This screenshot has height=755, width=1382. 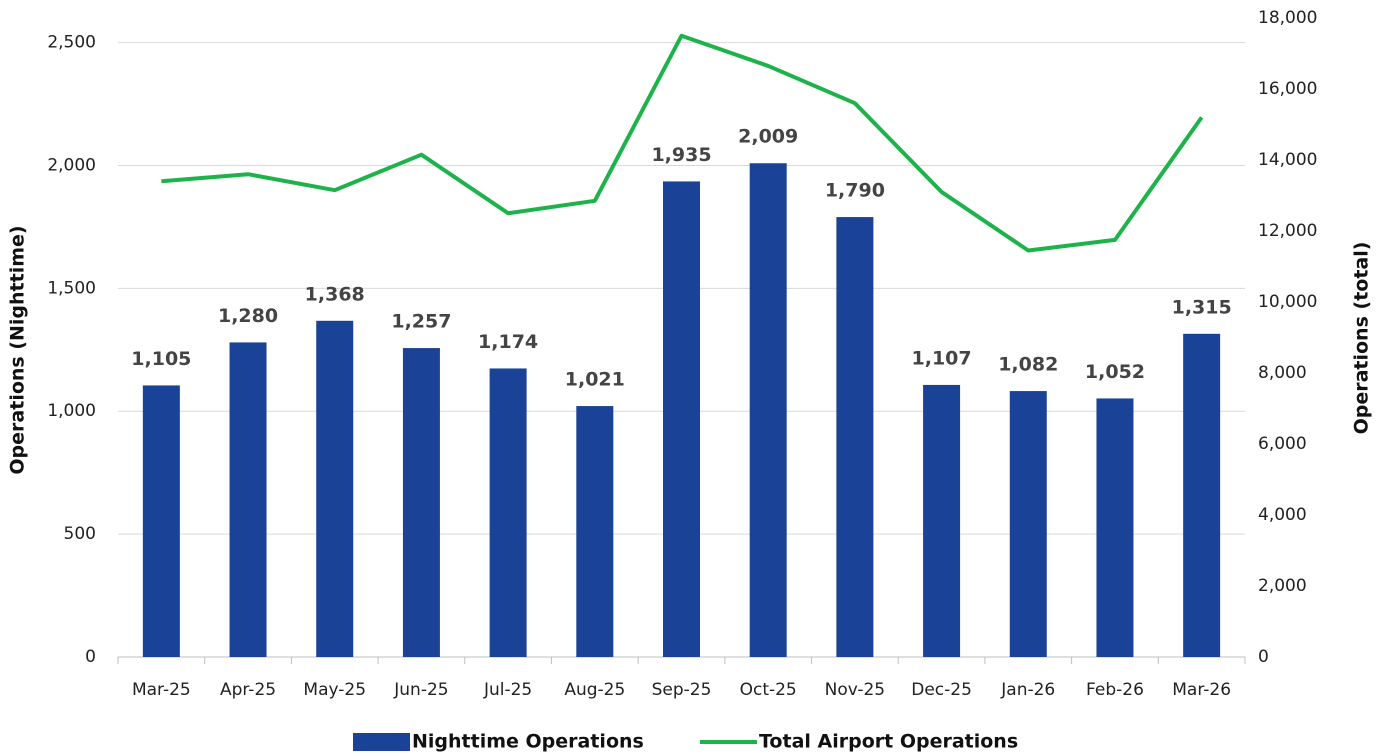 I want to click on data-label: 1,021, so click(x=595, y=380).